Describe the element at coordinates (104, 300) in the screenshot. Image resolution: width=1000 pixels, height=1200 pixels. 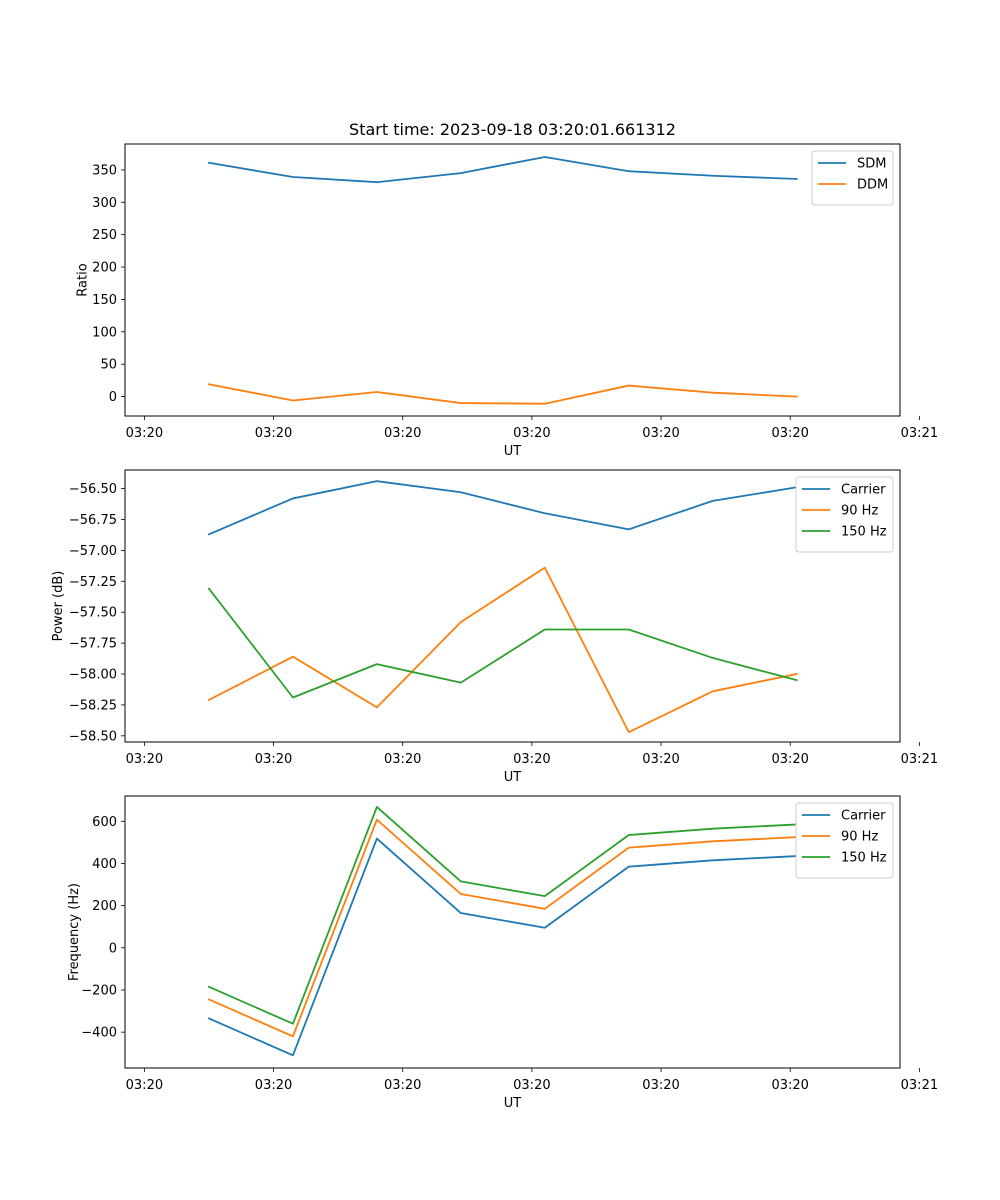
I see `y-tick-label: 150` at that location.